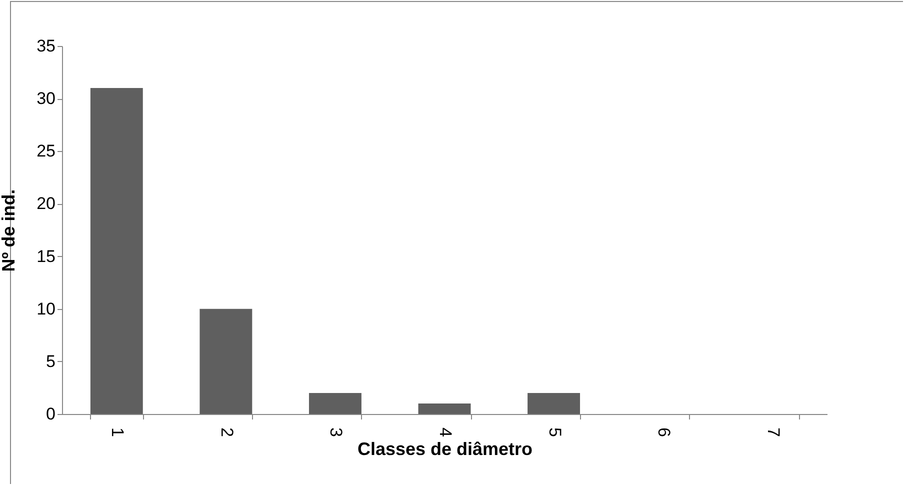  What do you see at coordinates (118, 432) in the screenshot?
I see `x-tick-label: 1` at bounding box center [118, 432].